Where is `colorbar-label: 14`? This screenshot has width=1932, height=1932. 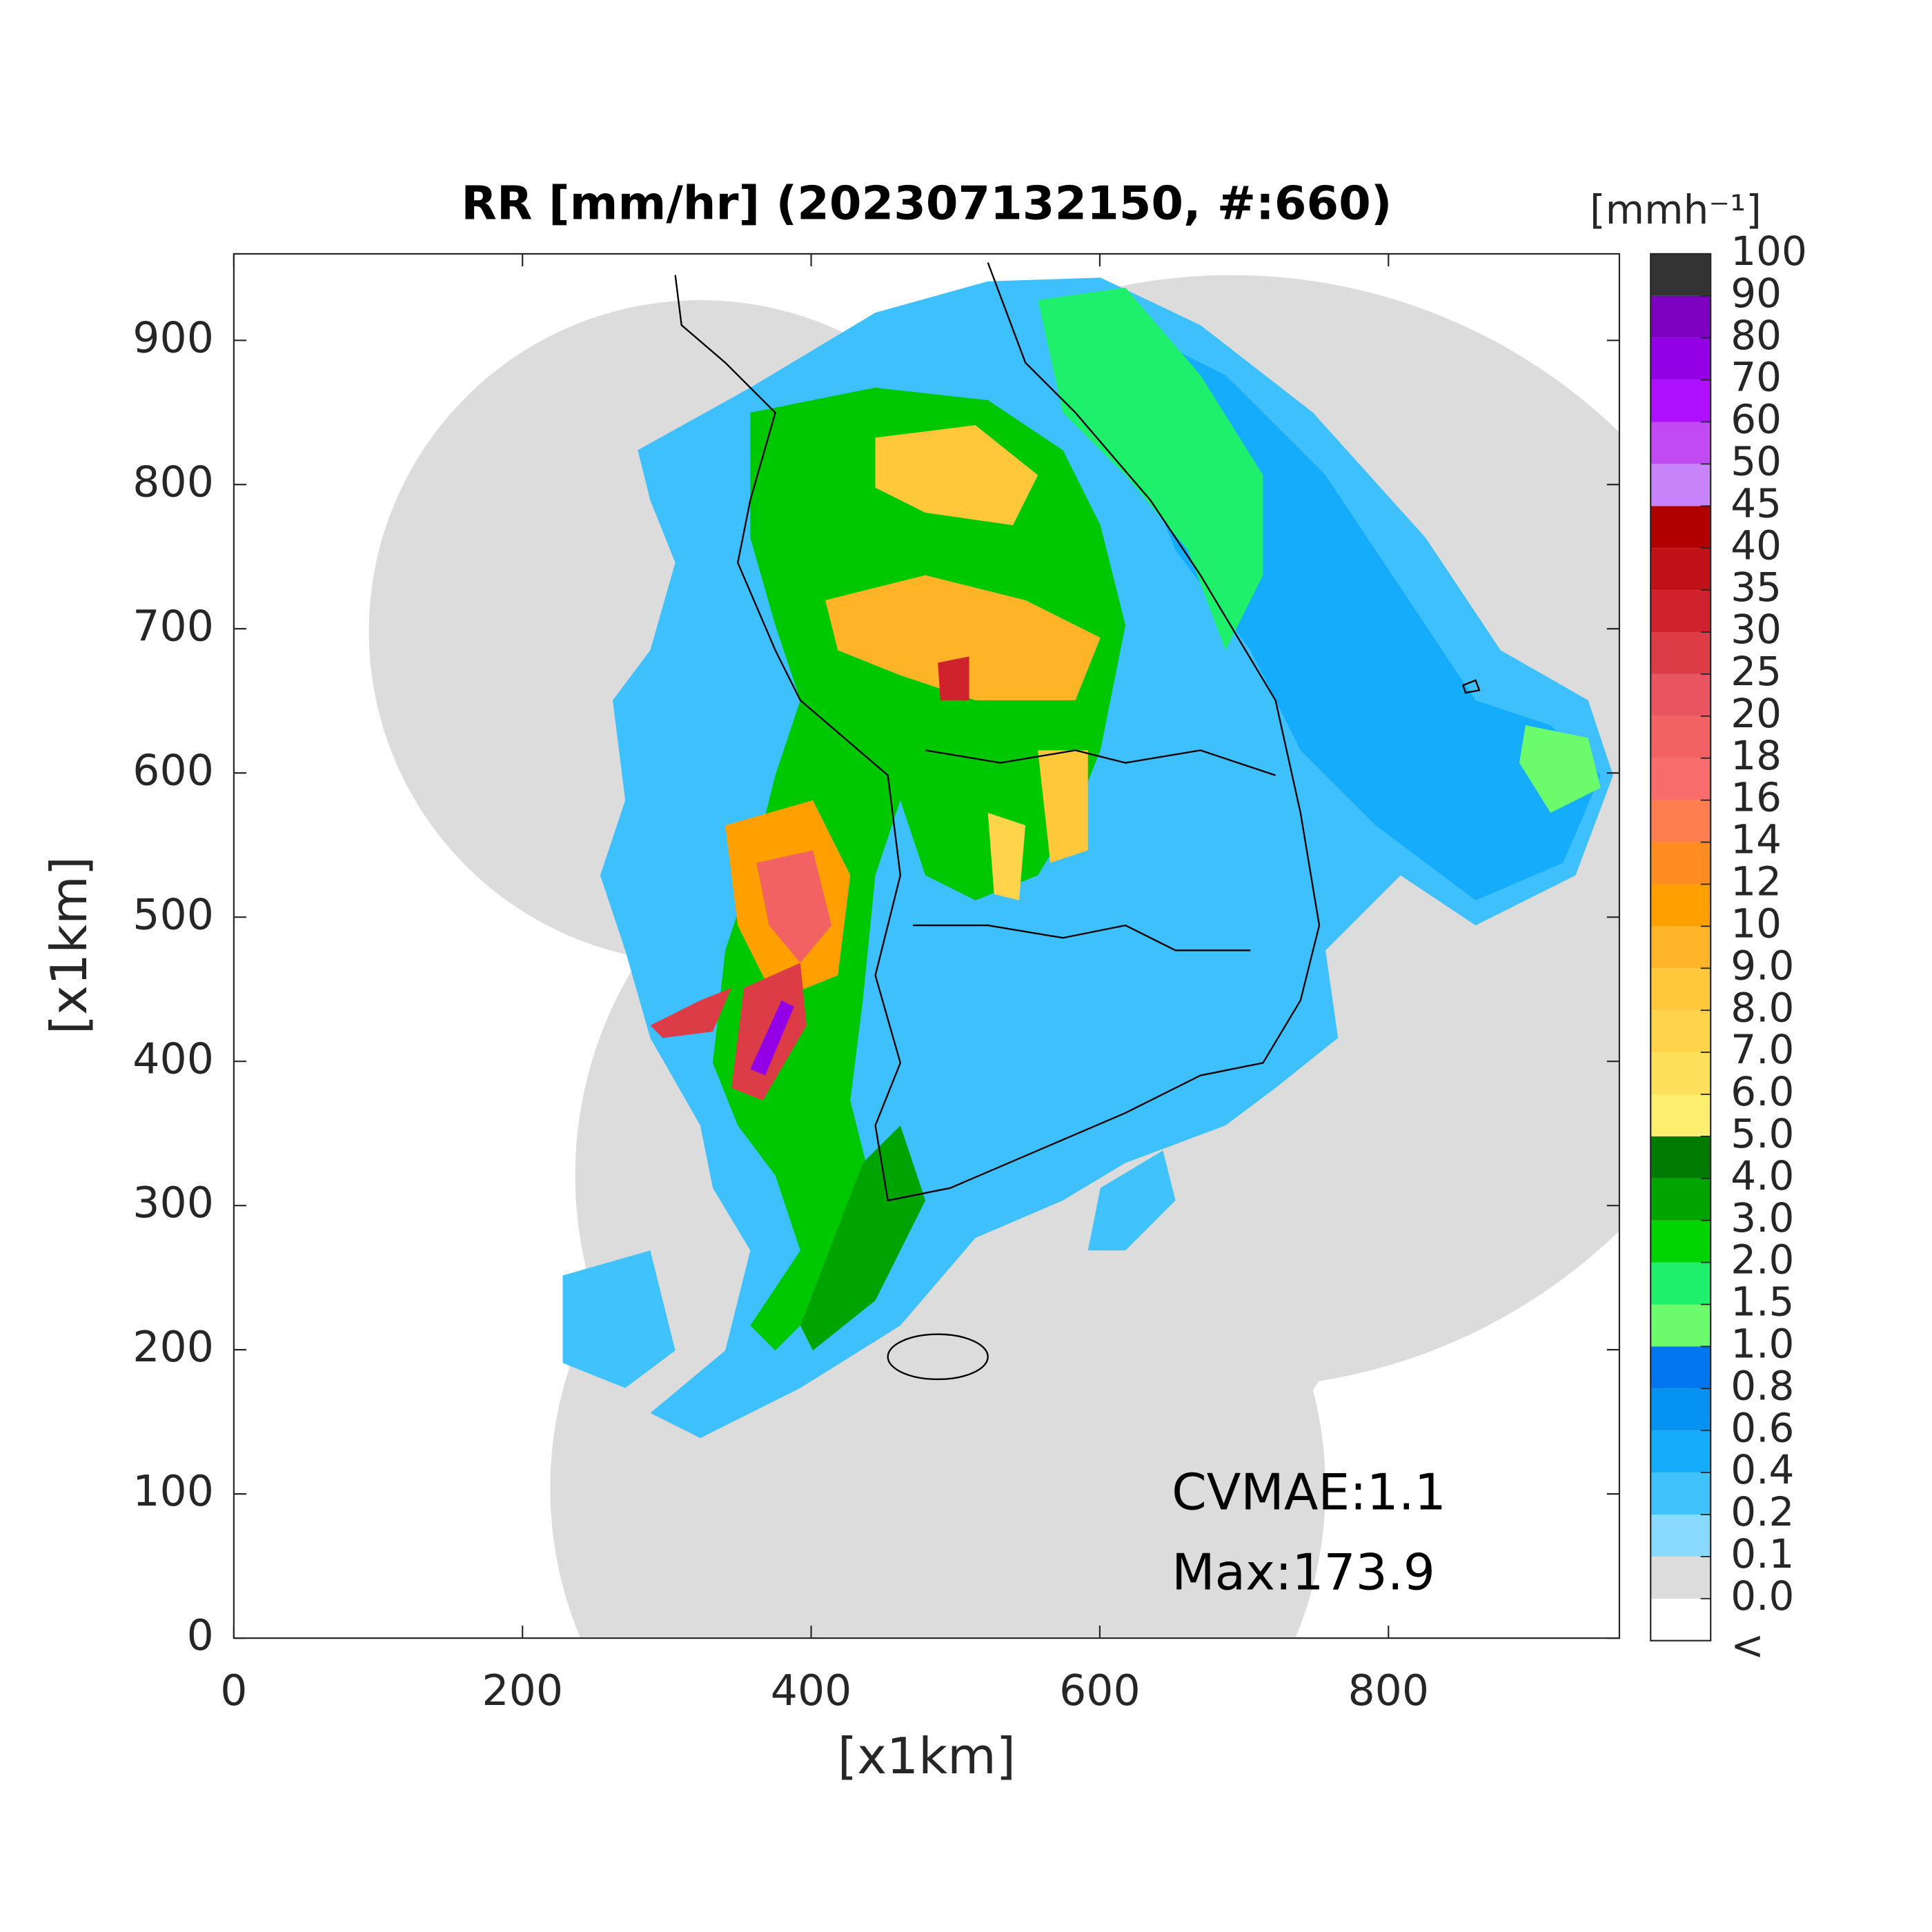
colorbar-label: 14 is located at coordinates (1756, 839).